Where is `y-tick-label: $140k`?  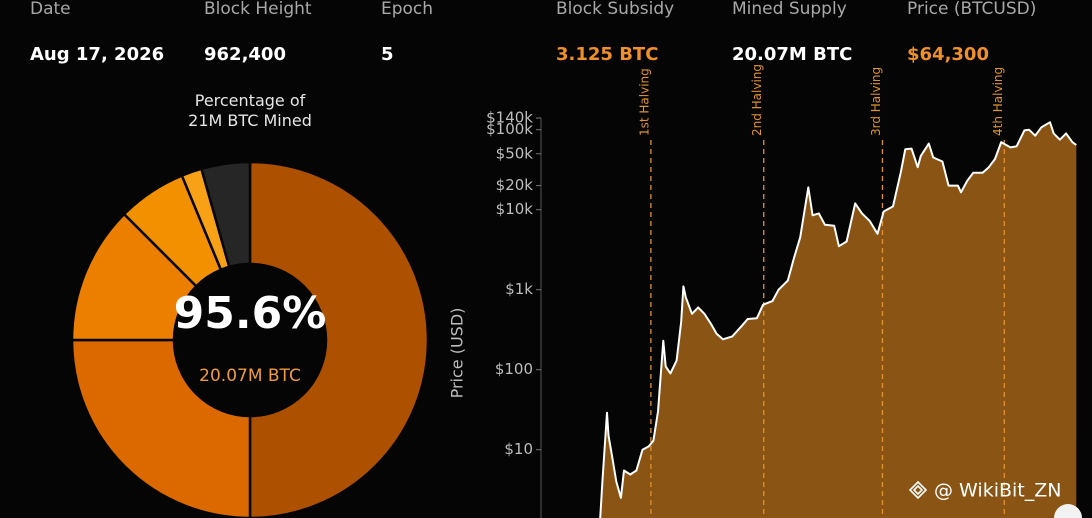 y-tick-label: $140k is located at coordinates (509, 118).